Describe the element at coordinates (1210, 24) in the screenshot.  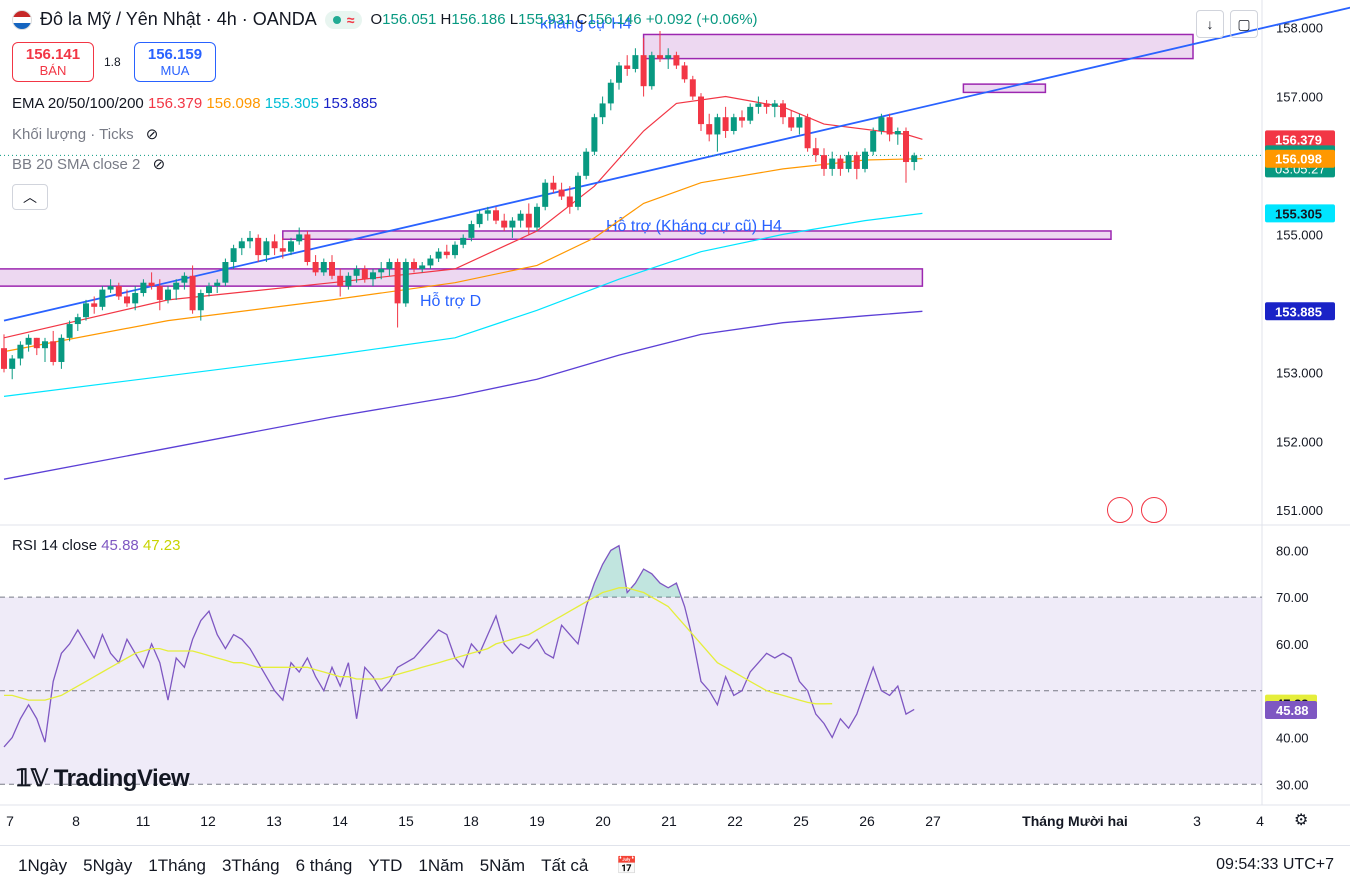
I see `download-icon: ↓` at that location.